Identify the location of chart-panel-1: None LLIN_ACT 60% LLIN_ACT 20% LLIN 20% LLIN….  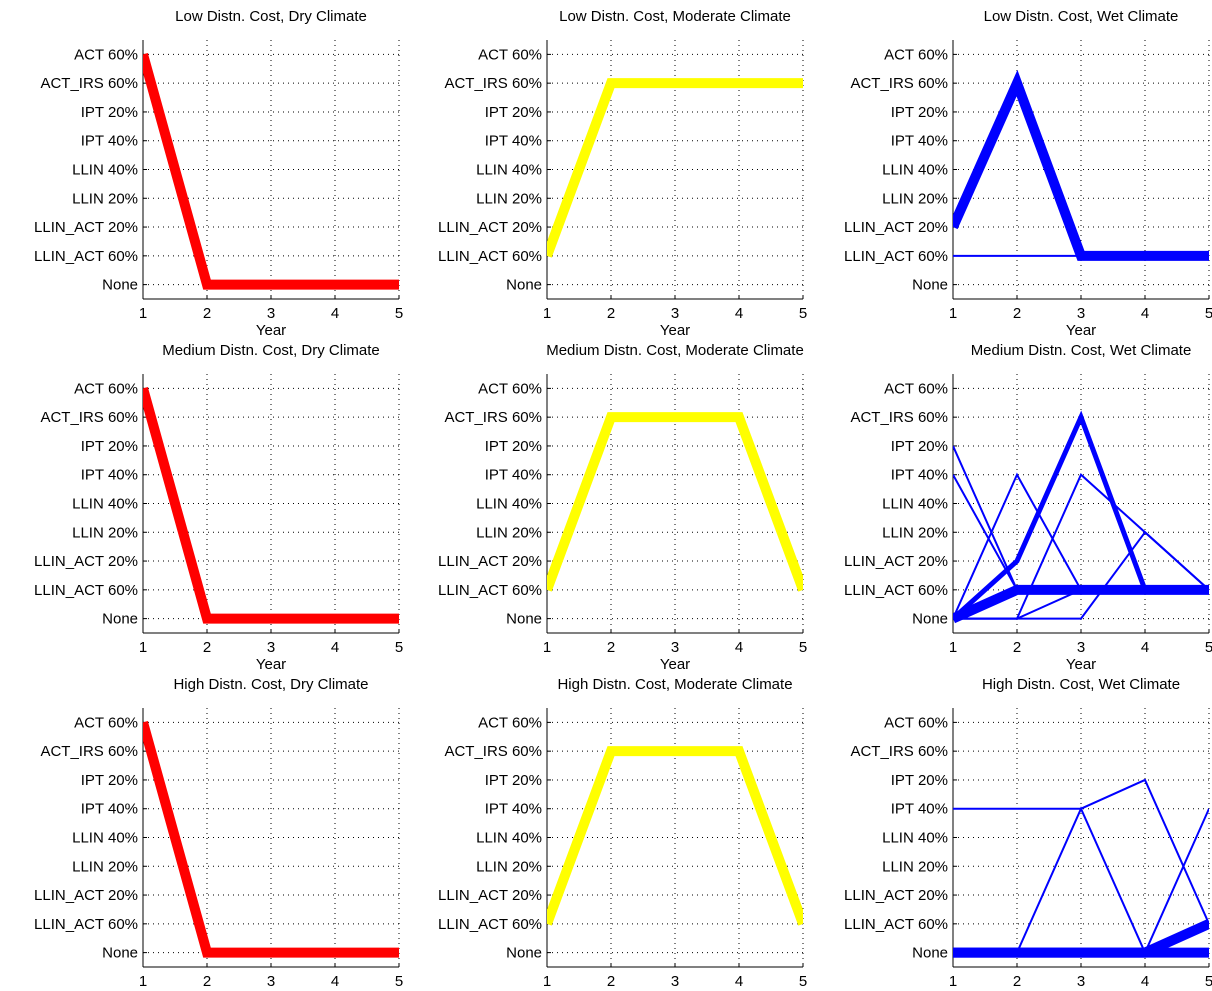
(218, 173).